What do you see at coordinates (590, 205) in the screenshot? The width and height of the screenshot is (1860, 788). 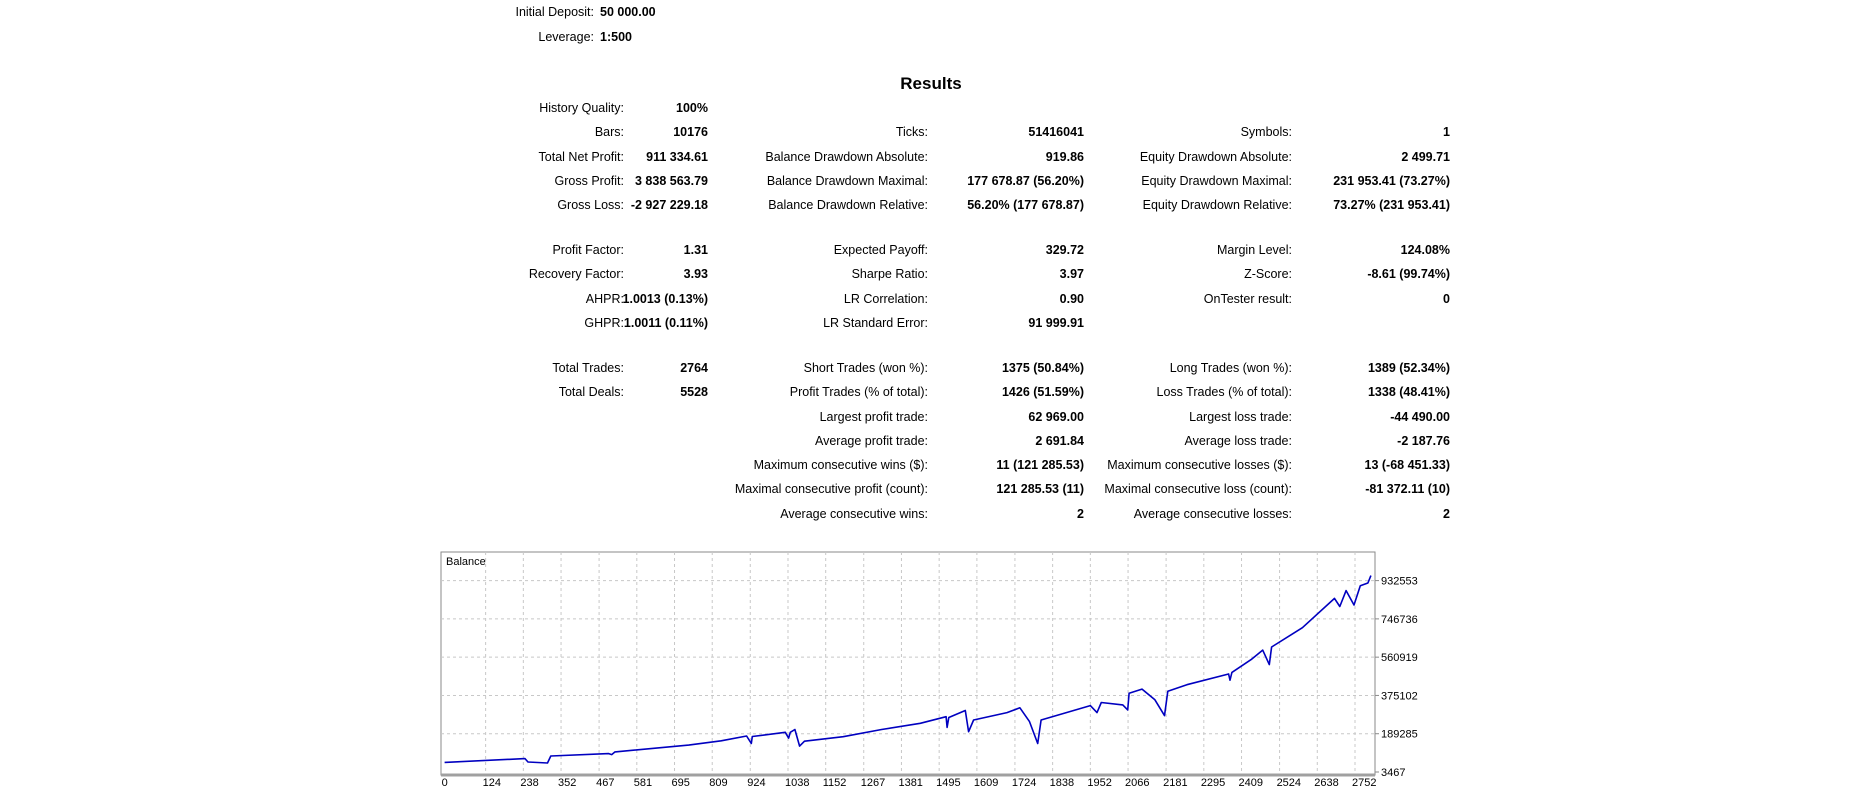 I see `stat-label: Gross Loss:` at bounding box center [590, 205].